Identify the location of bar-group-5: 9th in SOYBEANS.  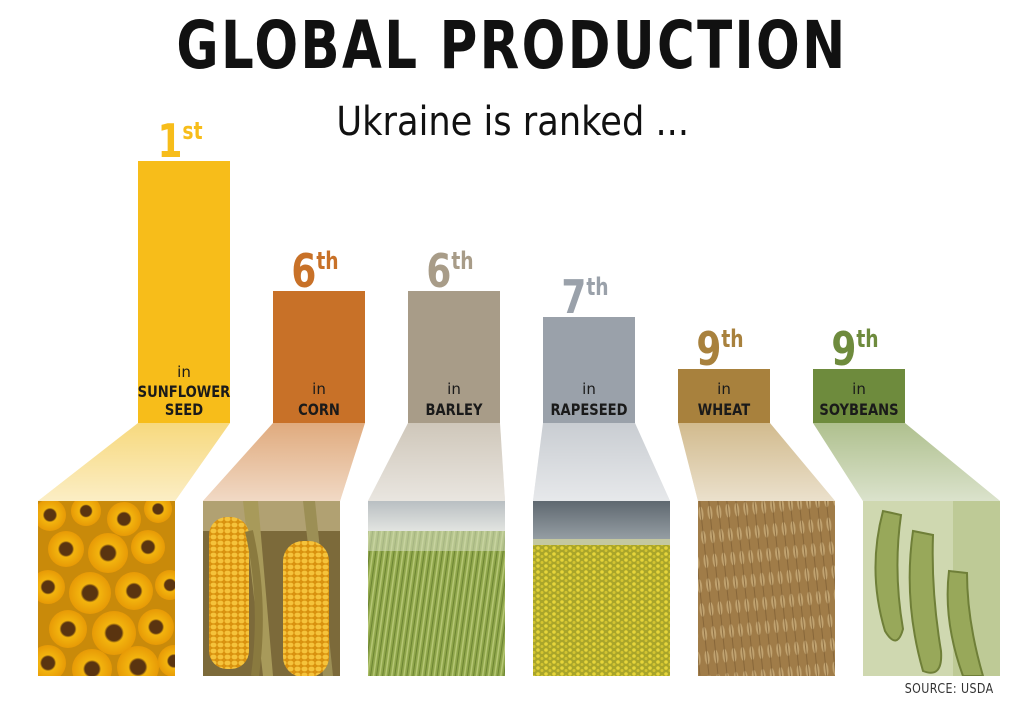
(906, 412).